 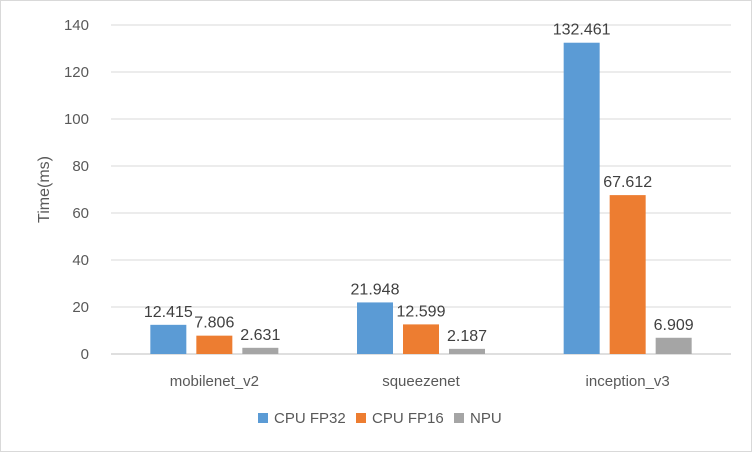 What do you see at coordinates (310, 418) in the screenshot?
I see `legend-label: CPU FP32` at bounding box center [310, 418].